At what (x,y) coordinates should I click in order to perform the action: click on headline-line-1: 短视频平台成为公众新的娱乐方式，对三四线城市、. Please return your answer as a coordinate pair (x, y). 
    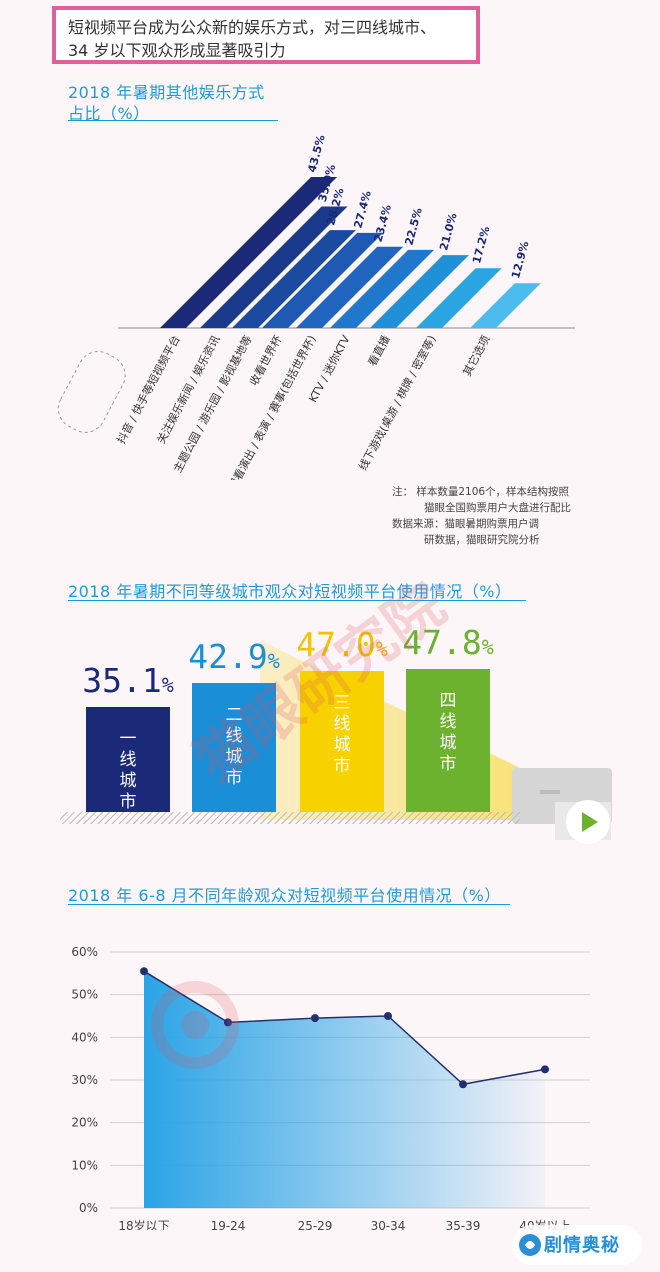
    Looking at the image, I should click on (252, 27).